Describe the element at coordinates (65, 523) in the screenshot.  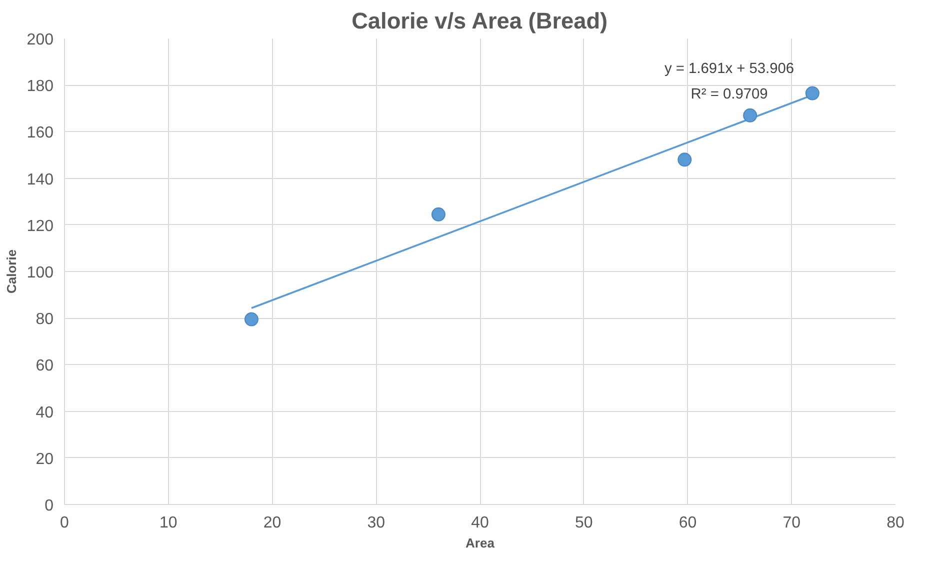
I see `x-tick-label: 0` at that location.